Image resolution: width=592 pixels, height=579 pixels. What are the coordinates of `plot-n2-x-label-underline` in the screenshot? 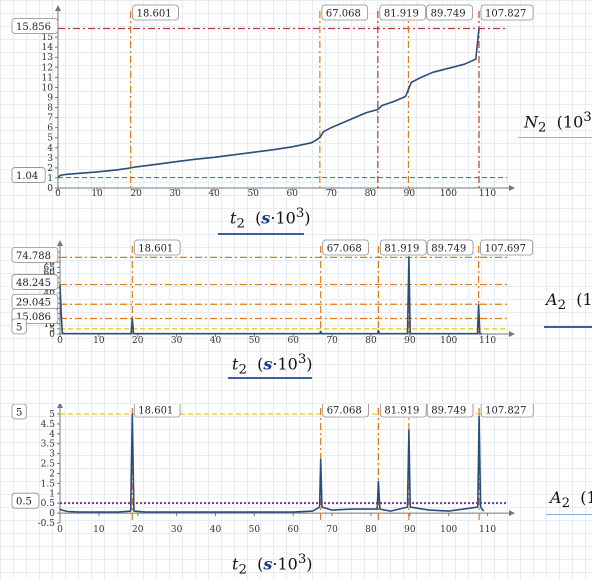 It's located at (261, 234).